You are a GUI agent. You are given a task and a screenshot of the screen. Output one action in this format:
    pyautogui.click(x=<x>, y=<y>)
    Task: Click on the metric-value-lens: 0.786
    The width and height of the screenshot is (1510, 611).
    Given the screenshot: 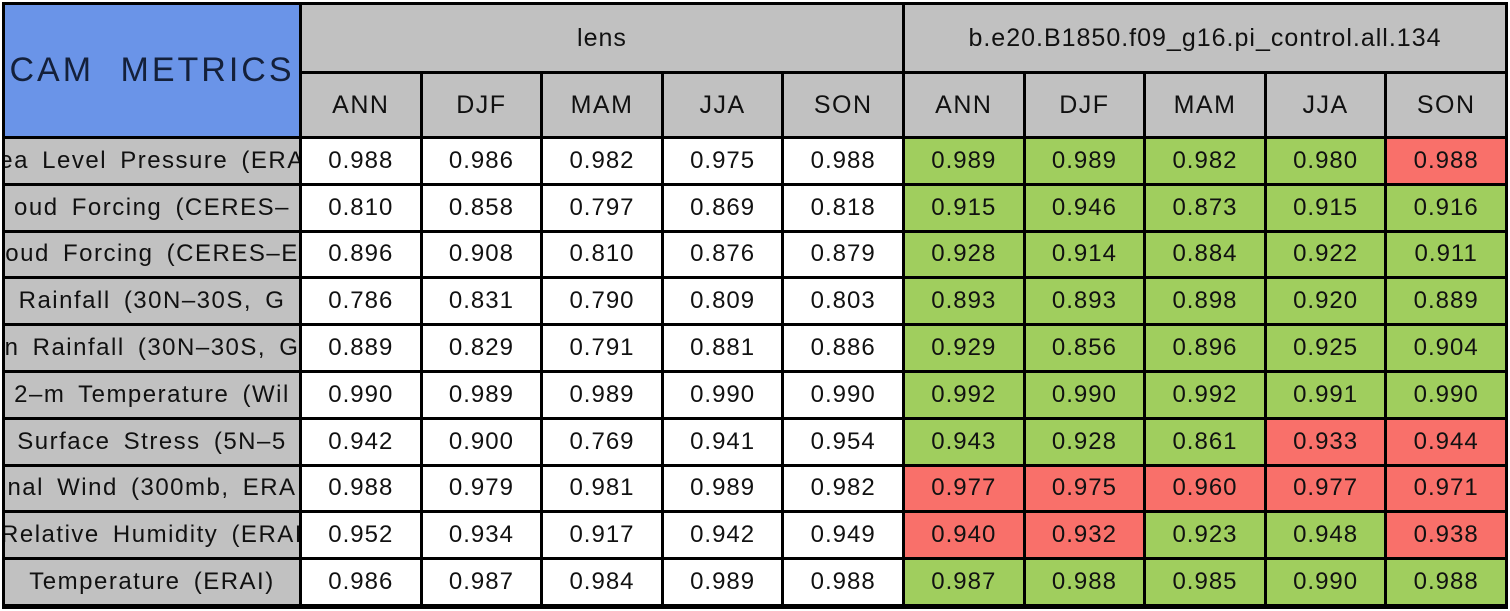 What is the action you would take?
    pyautogui.click(x=361, y=301)
    